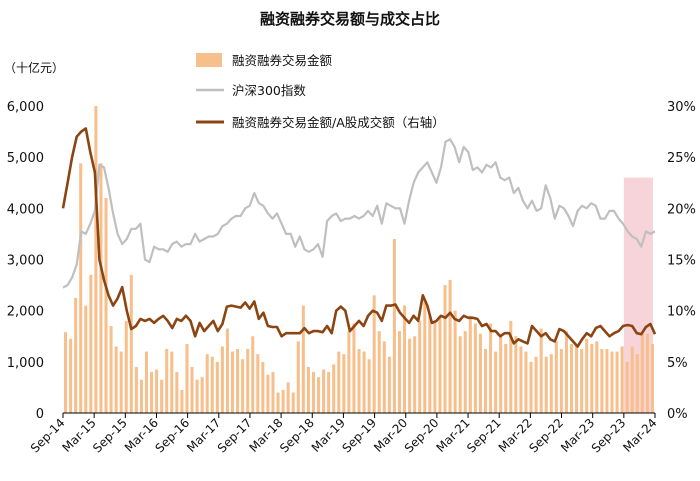 Image resolution: width=700 pixels, height=481 pixels. I want to click on chart-title: 融资融券交易额与成交占比, so click(350, 19).